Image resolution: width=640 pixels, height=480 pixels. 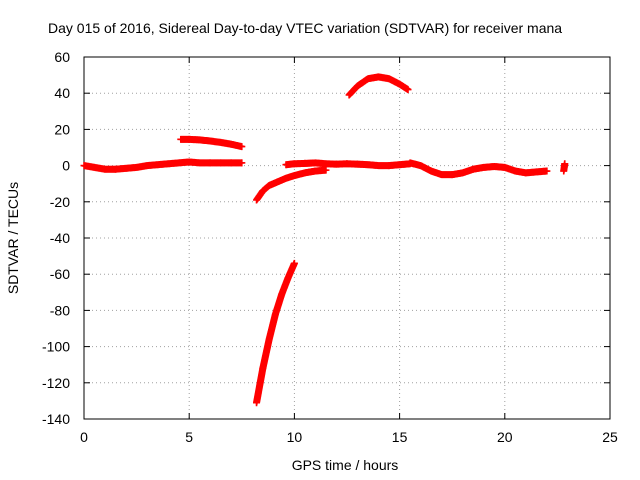 What do you see at coordinates (345, 465) in the screenshot?
I see `x-axis-label: GPS time / hours` at bounding box center [345, 465].